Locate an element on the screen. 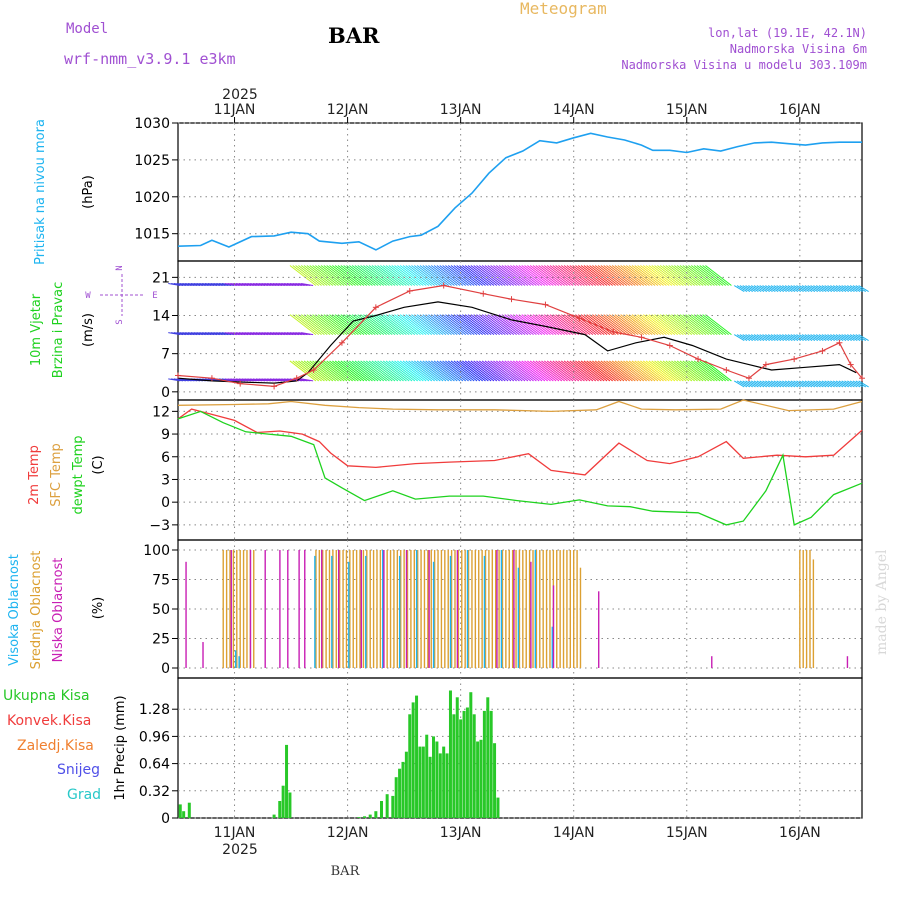  precip-grid is located at coordinates (520, 748).